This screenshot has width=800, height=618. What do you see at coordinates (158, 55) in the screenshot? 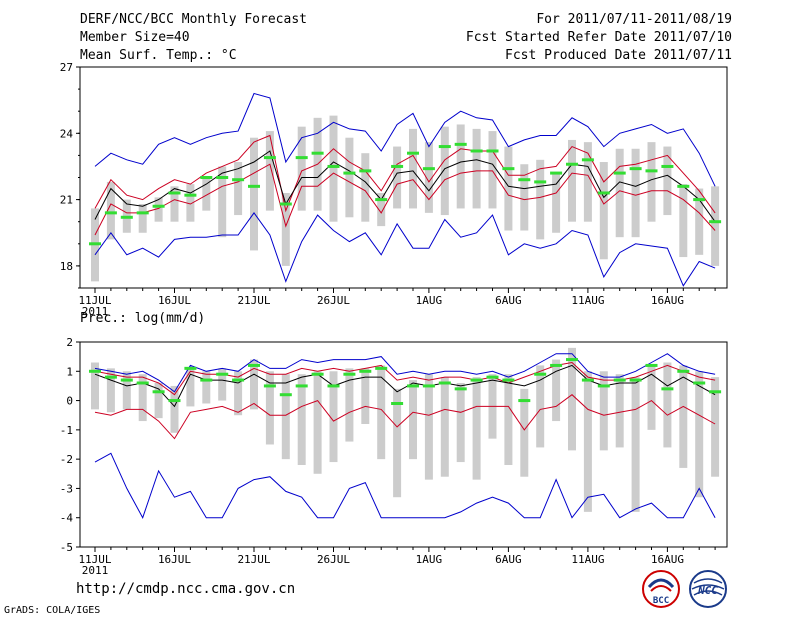
I see `variable-label: Mean Surf. Temp.: °C` at bounding box center [158, 55].